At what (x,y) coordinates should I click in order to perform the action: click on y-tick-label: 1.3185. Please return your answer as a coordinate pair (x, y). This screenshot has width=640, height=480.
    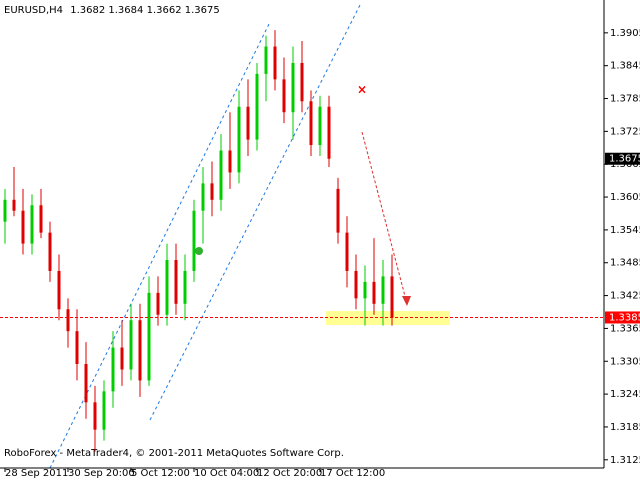
    Looking at the image, I should click on (625, 427).